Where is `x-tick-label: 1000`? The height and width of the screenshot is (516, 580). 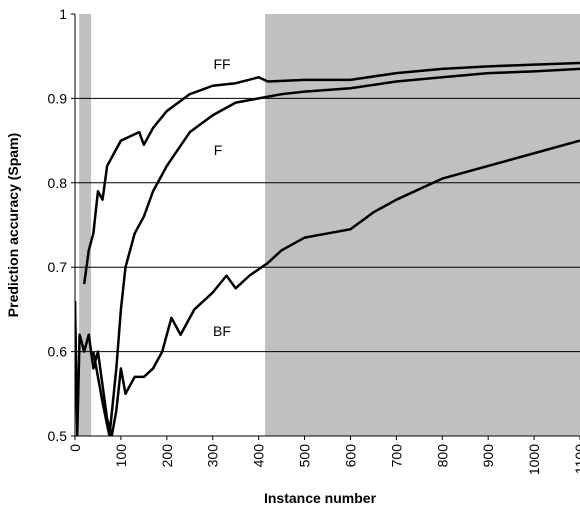 x-tick-label: 1000 is located at coordinates (534, 459).